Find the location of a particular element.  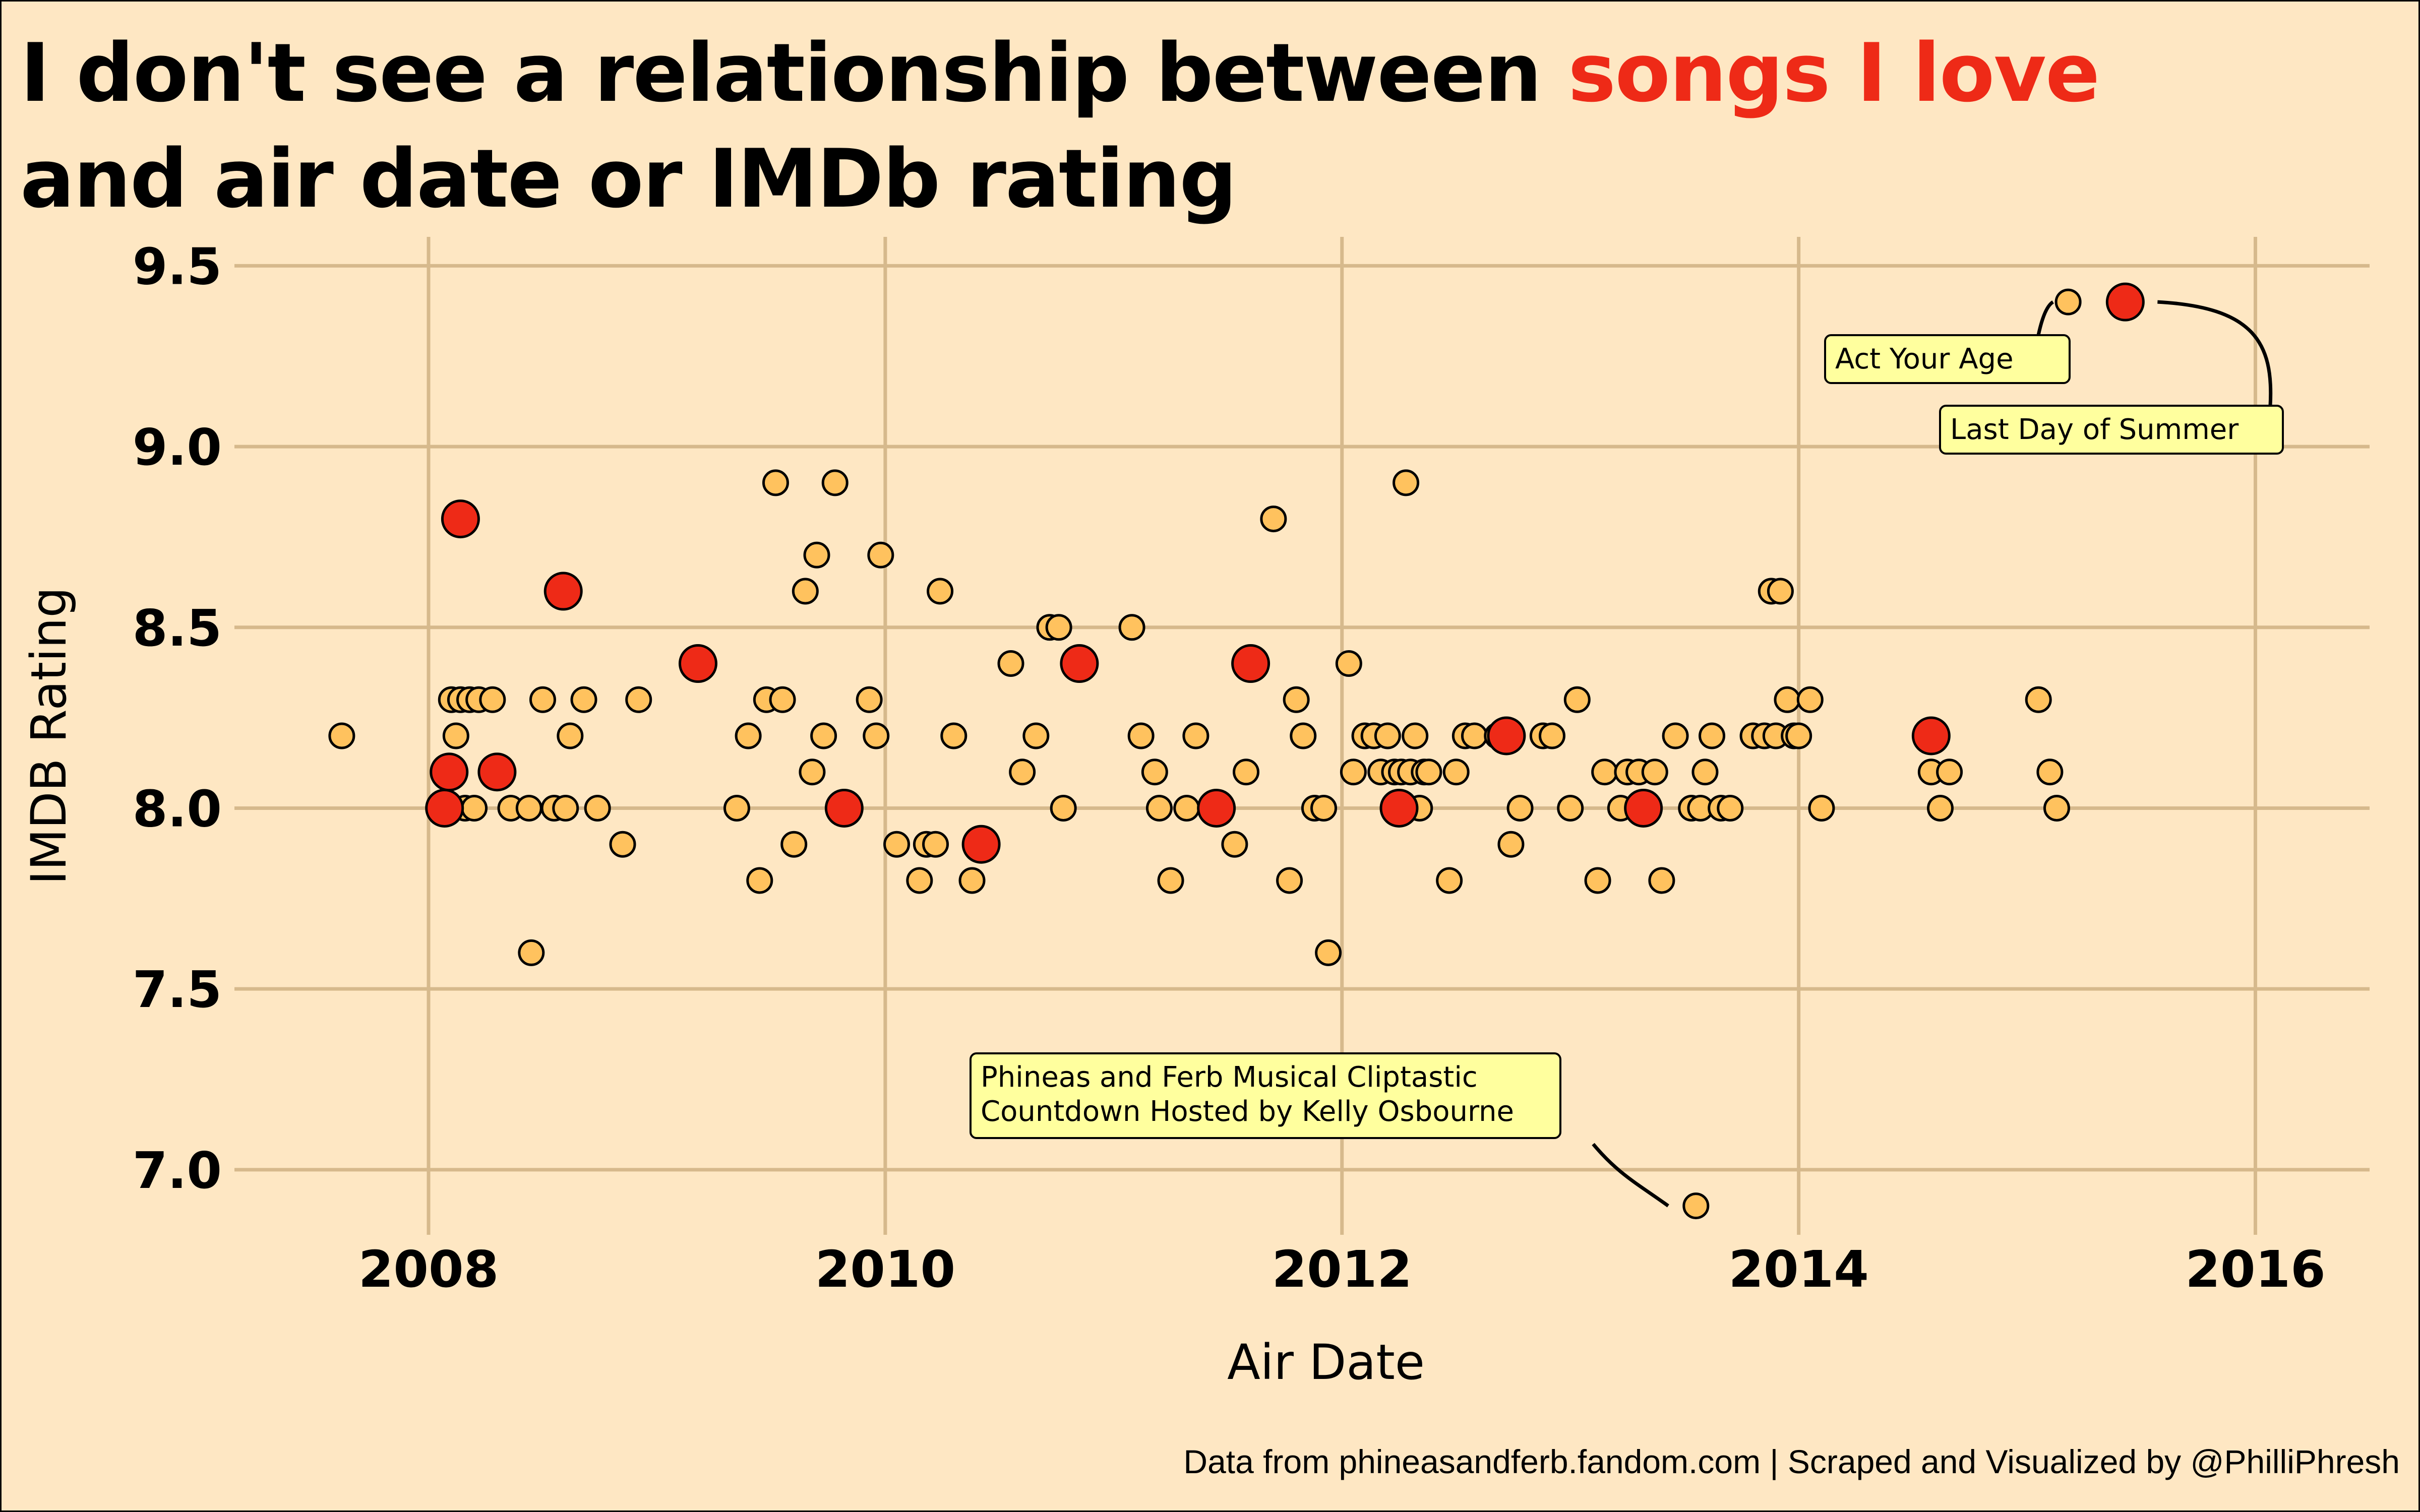

y-tick-labels: 7.0 7.5 8.0 8.5 9.0 9.5 is located at coordinates (177, 718).